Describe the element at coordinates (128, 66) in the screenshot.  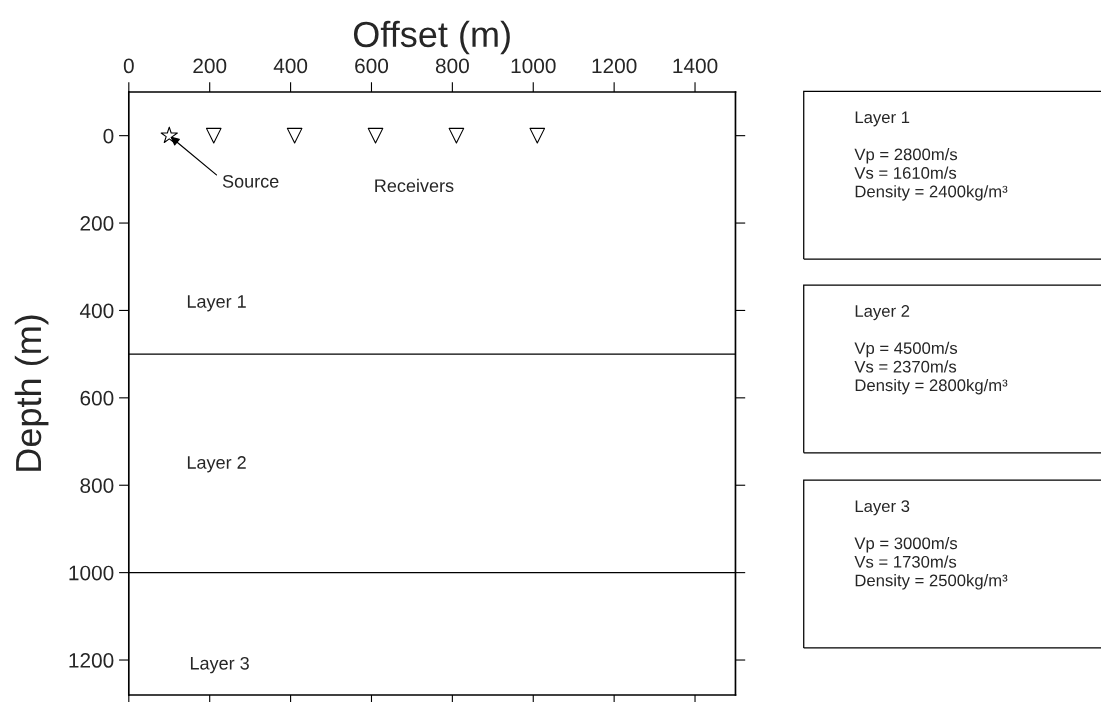
I see `x-tick-label: 0` at that location.